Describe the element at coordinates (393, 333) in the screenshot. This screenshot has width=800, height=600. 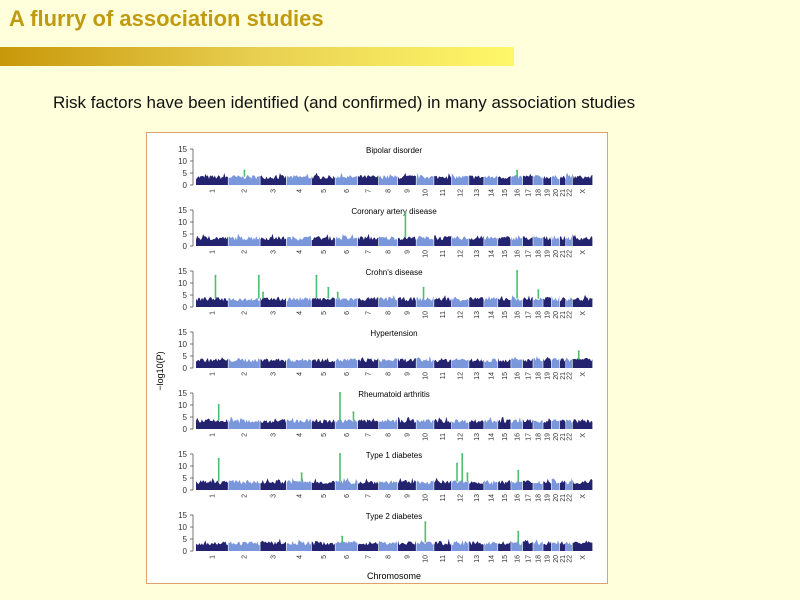
I see `panel-title: Hypertension` at that location.